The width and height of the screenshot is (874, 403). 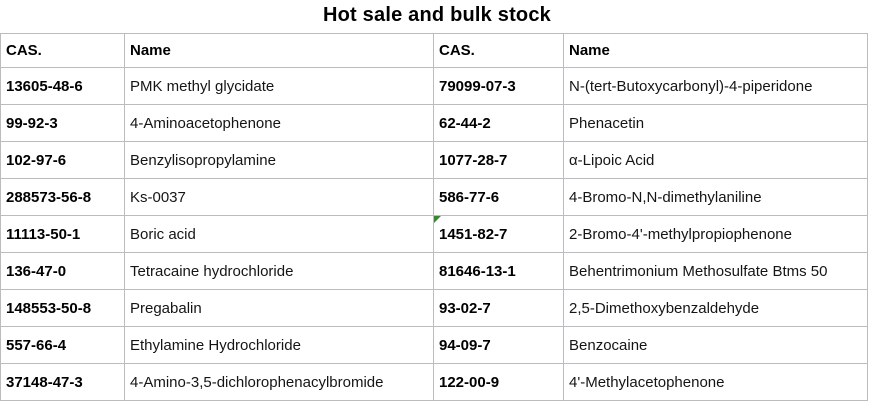 I want to click on name-cell: 4-Aminoacetophenone, so click(x=279, y=123).